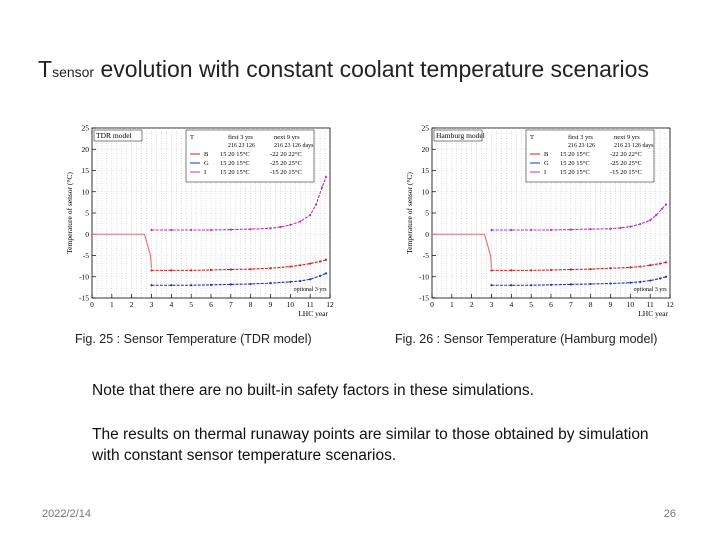  Describe the element at coordinates (424, 298) in the screenshot. I see `y-tick-label: -15` at that location.